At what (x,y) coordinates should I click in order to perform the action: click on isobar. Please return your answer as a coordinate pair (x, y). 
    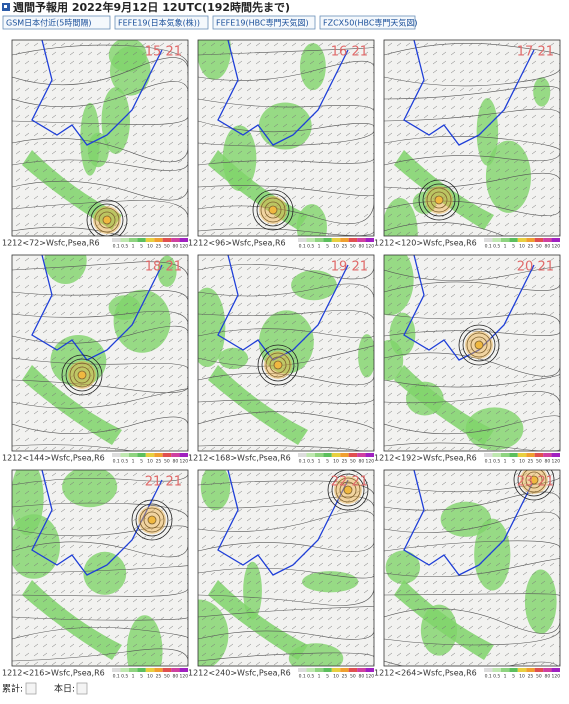
    Looking at the image, I should click on (472, 636).